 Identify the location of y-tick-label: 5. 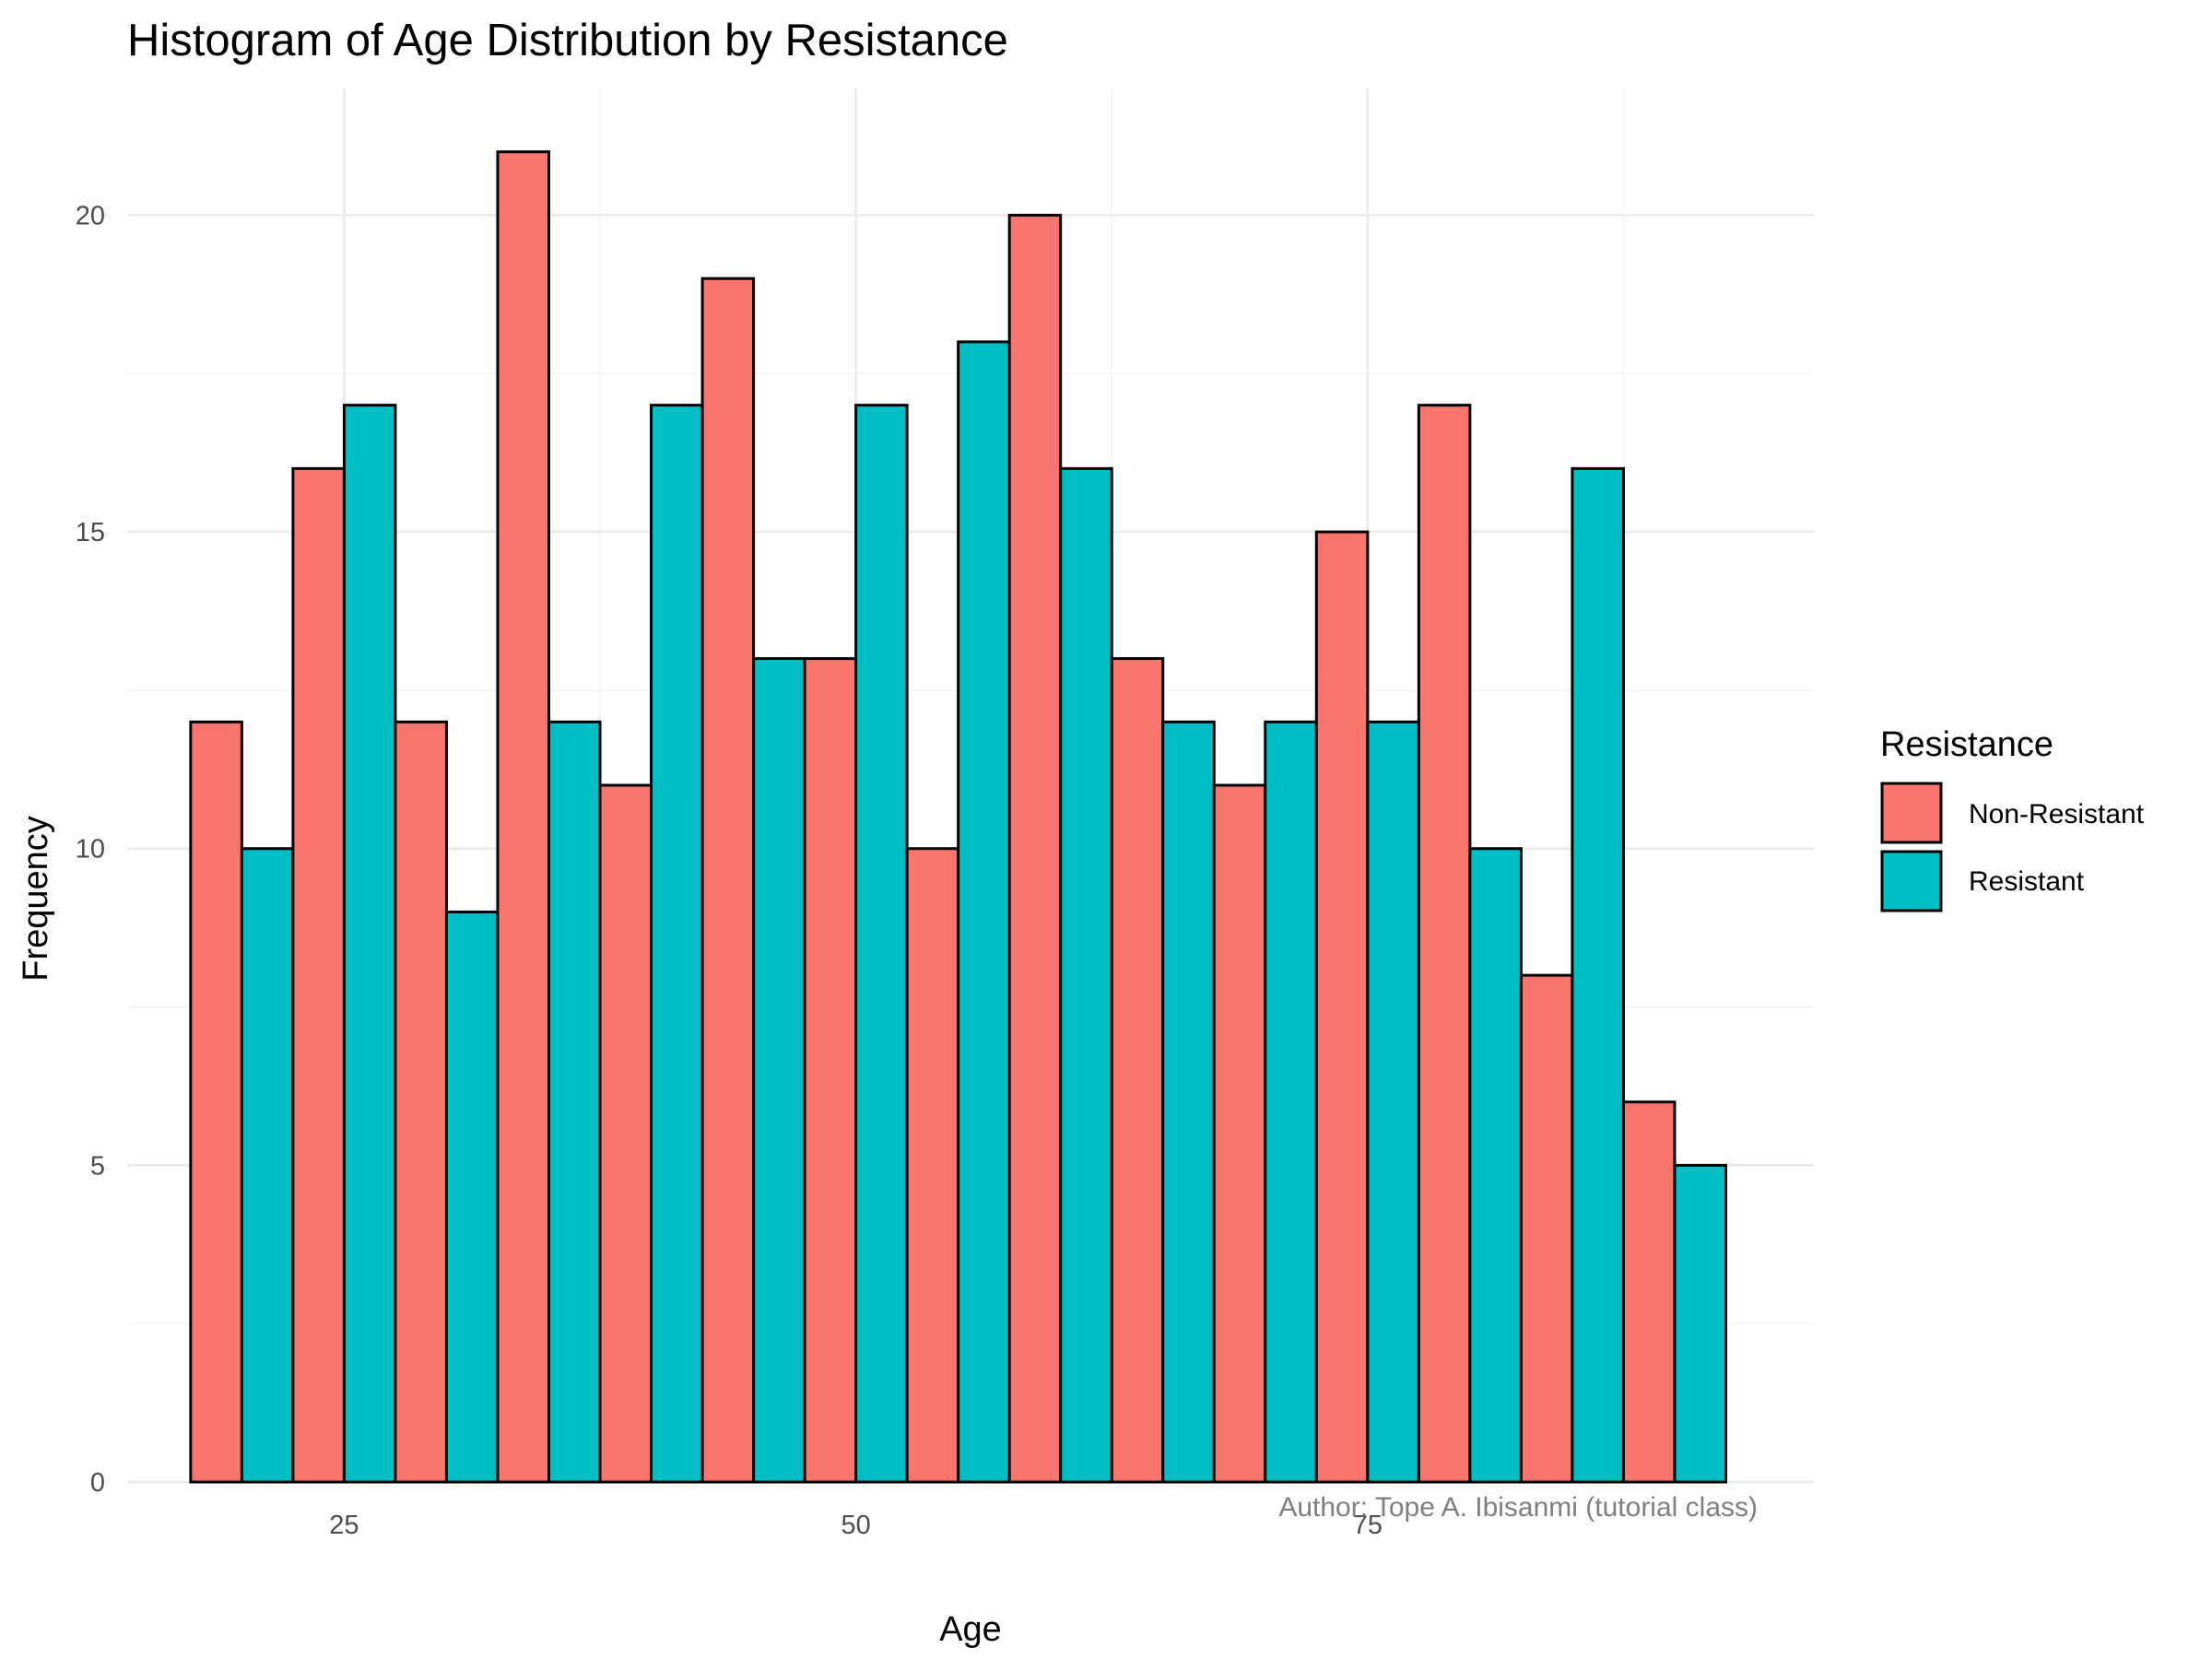
(97, 1166).